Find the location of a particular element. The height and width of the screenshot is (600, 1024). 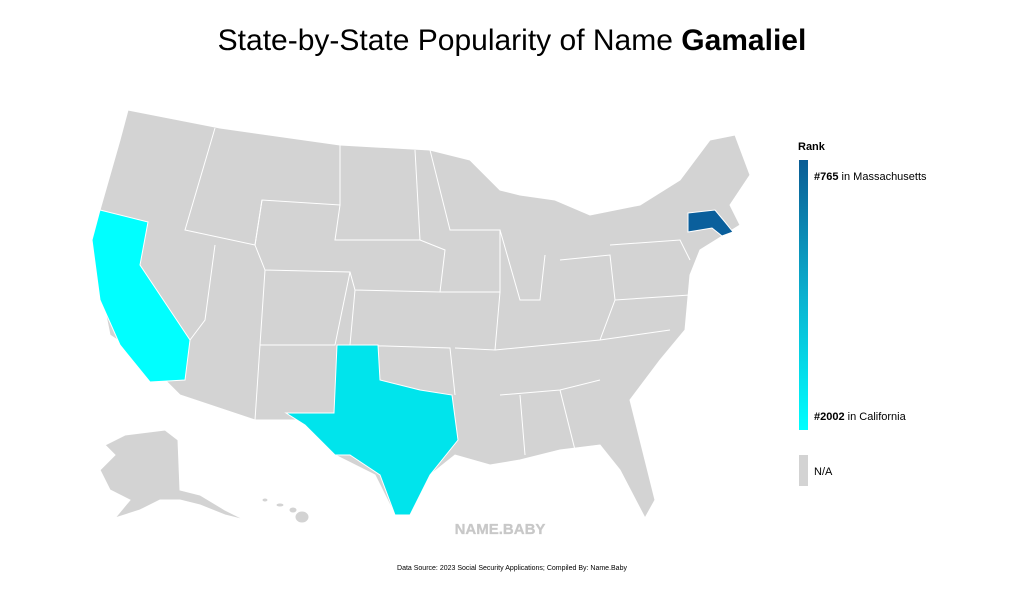

legend-bottom: #2002 in California is located at coordinates (860, 417).